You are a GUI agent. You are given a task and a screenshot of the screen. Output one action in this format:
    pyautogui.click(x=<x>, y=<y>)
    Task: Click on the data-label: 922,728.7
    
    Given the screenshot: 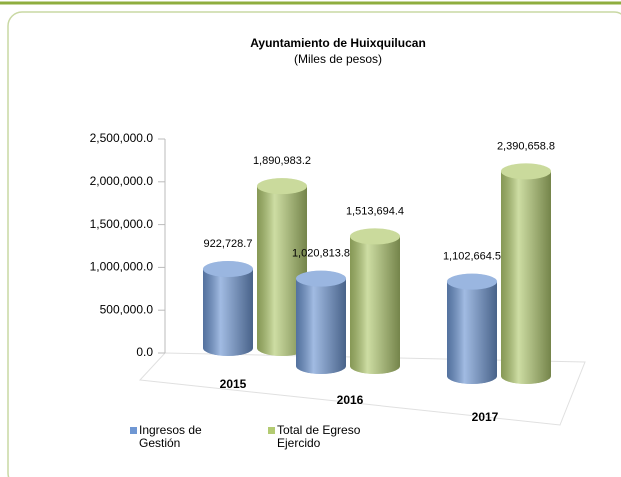 What is the action you would take?
    pyautogui.click(x=228, y=244)
    